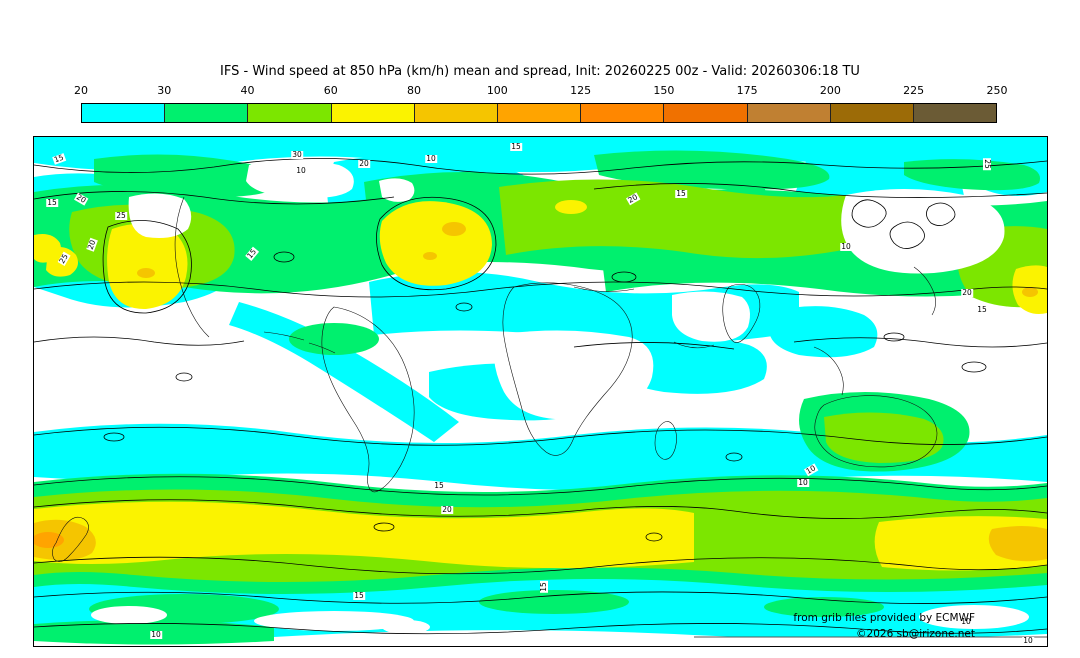 This screenshot has width=1080, height=658. I want to click on colorbar-tick: 175, so click(747, 90).